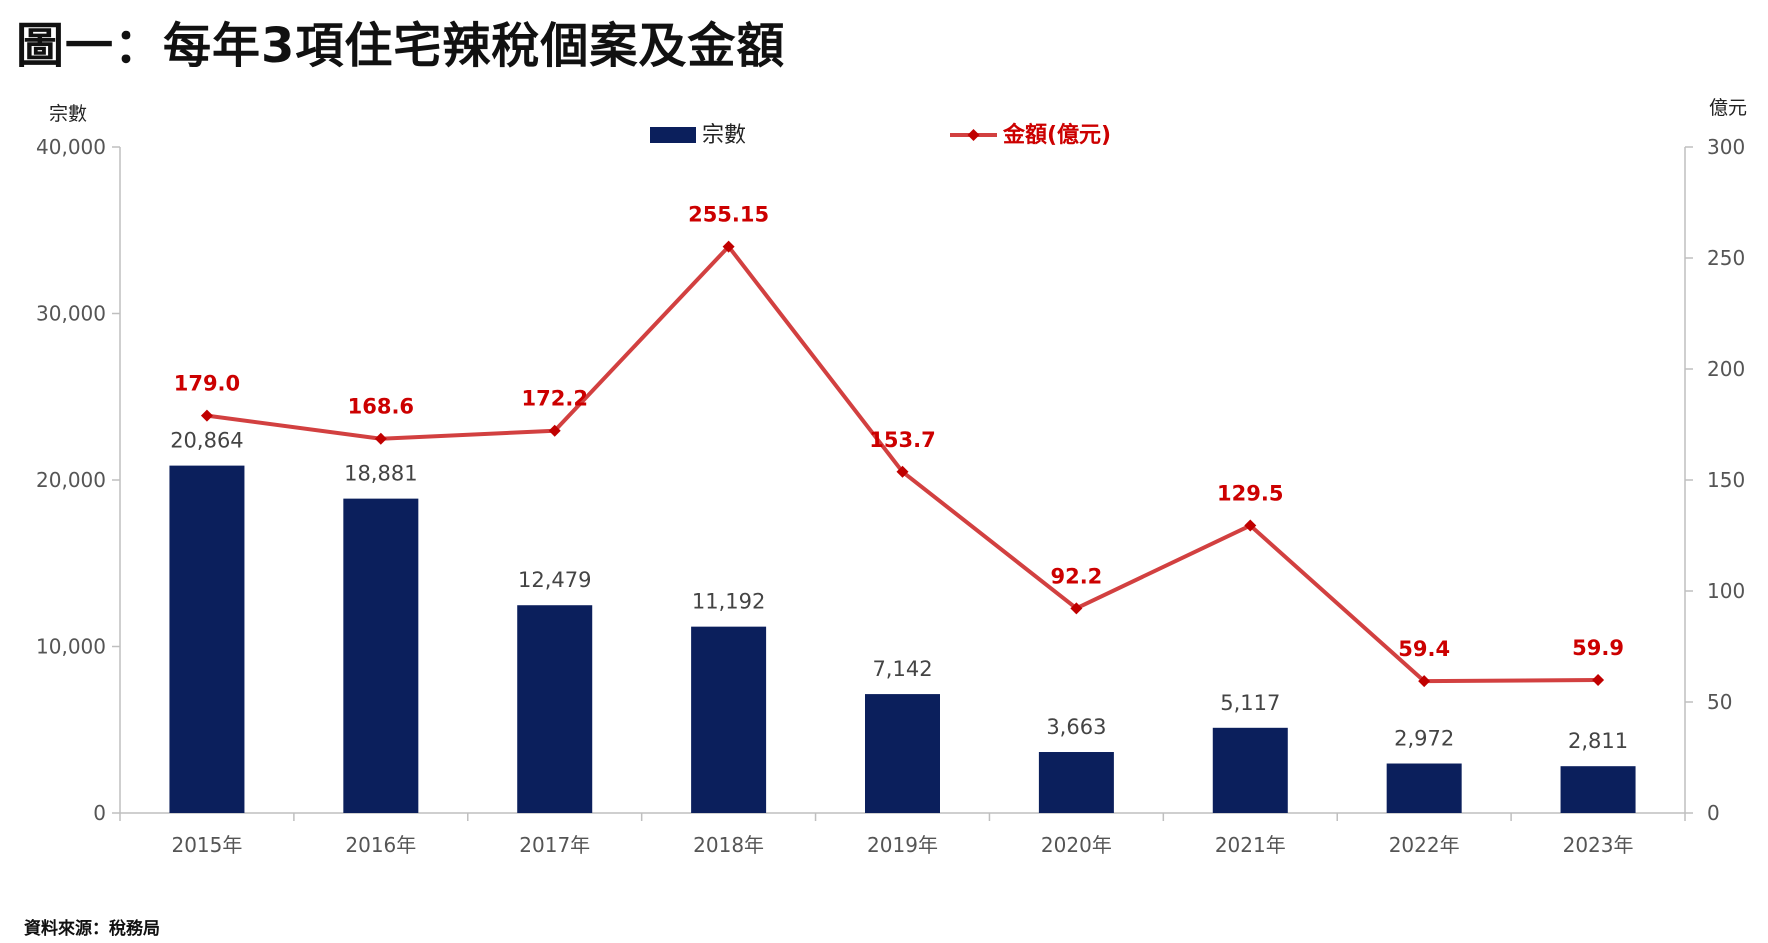 This screenshot has width=1768, height=943. Describe the element at coordinates (1076, 576) in the screenshot. I see `line-value-label: 92.2` at that location.